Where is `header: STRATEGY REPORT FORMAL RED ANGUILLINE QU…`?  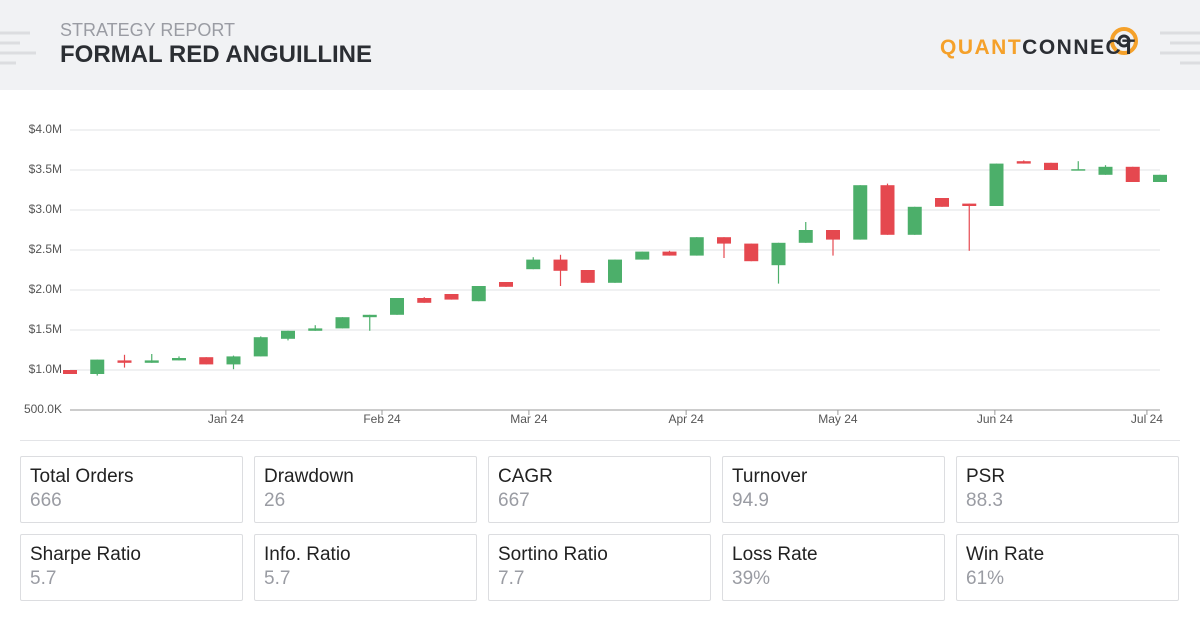 header: STRATEGY REPORT FORMAL RED ANGUILLINE QU… is located at coordinates (600, 45).